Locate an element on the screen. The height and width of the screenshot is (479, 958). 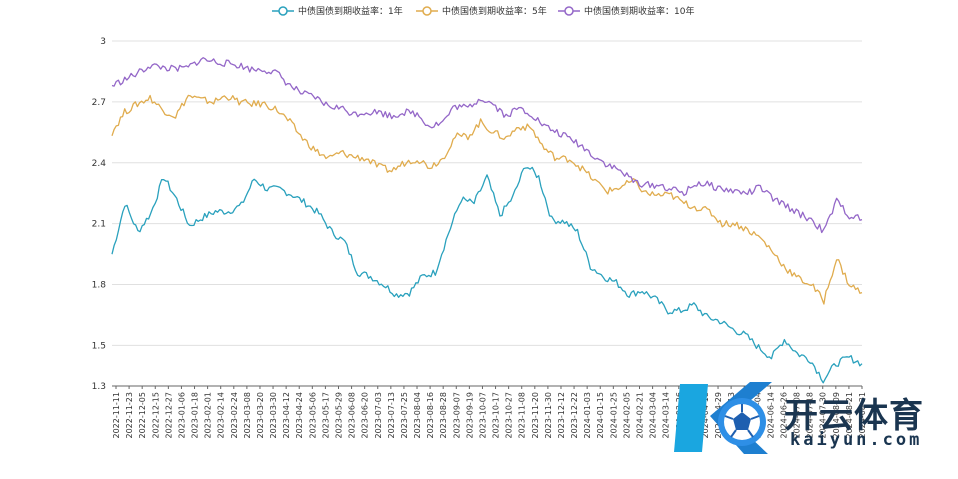
x-tick-label: 2023-04-24 is located at coordinates (299, 415).